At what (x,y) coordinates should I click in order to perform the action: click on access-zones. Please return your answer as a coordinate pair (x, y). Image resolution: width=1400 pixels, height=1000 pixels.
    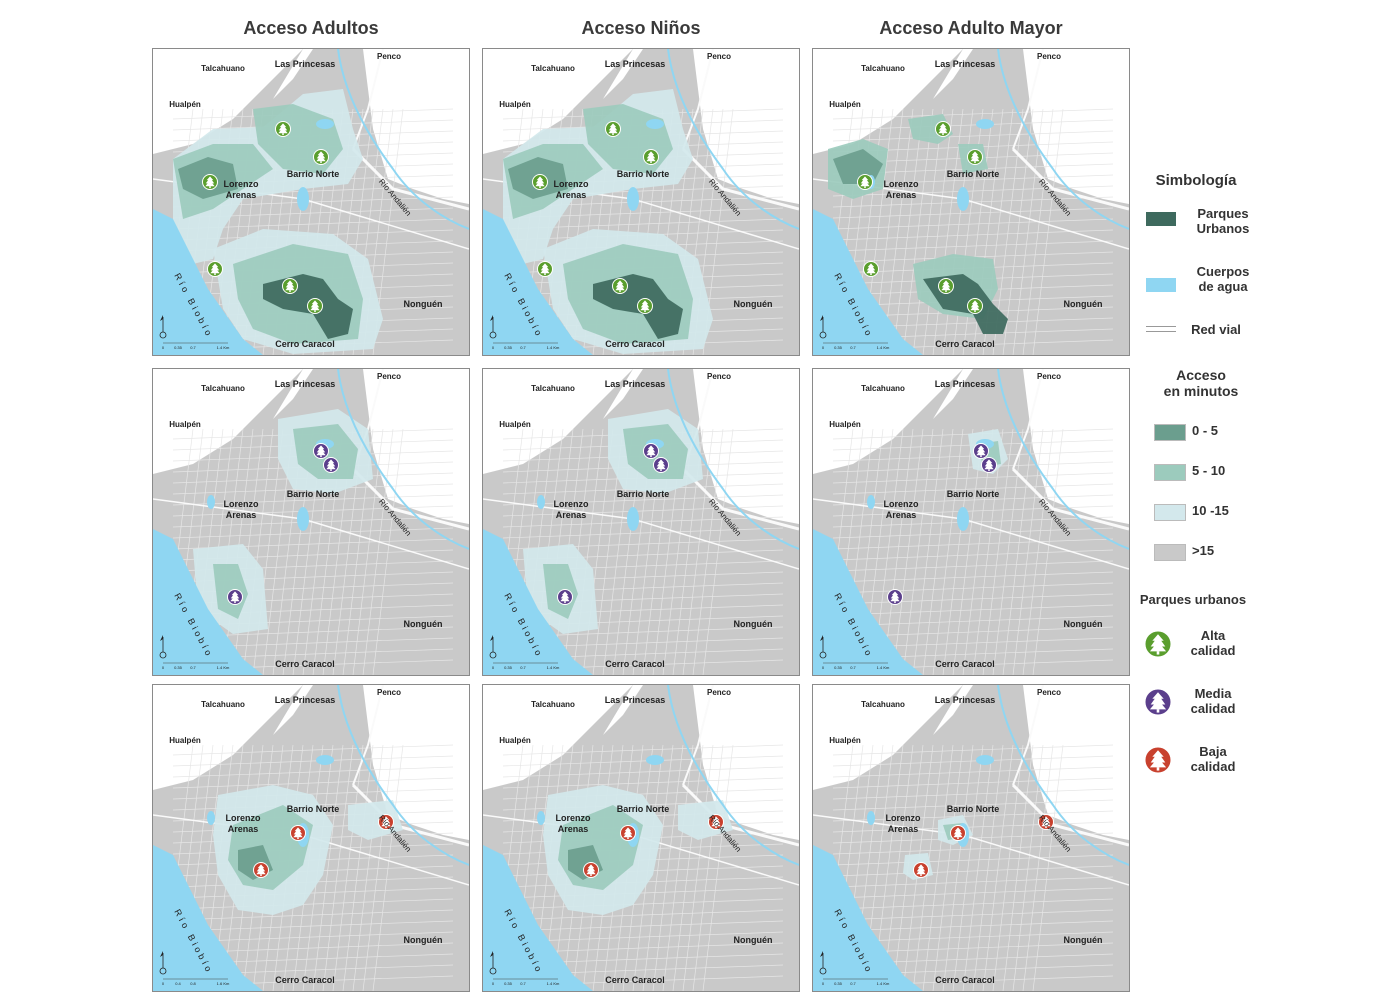
    Looking at the image, I should click on (608, 221).